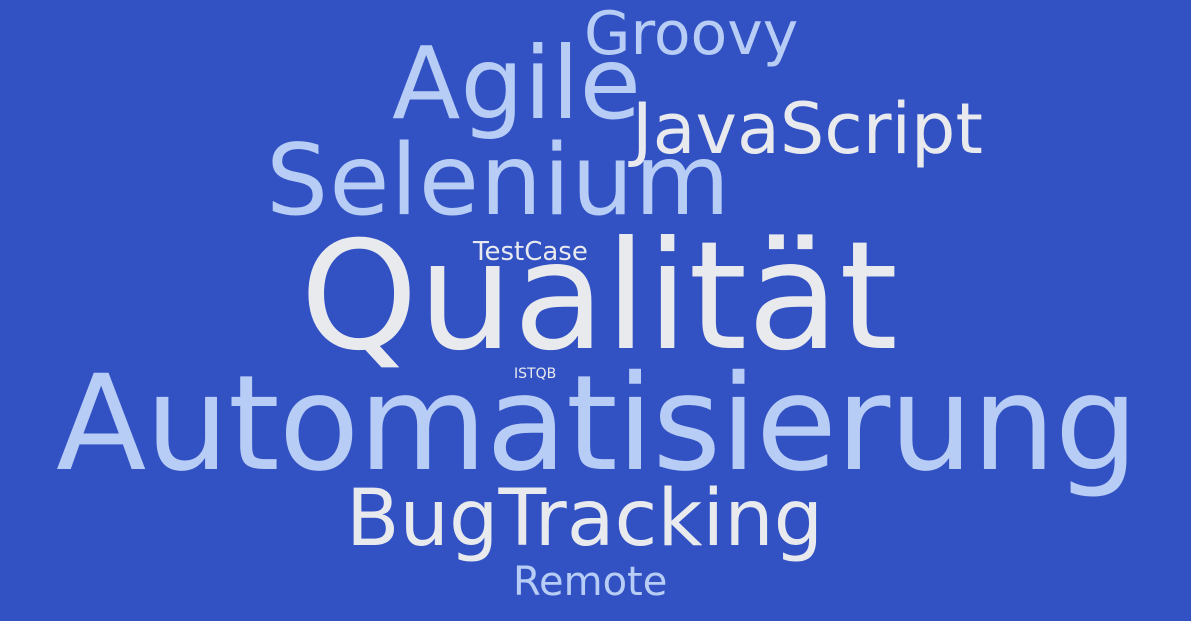 Image resolution: width=1191 pixels, height=621 pixels. I want to click on word-testcase: TestCase, so click(530, 252).